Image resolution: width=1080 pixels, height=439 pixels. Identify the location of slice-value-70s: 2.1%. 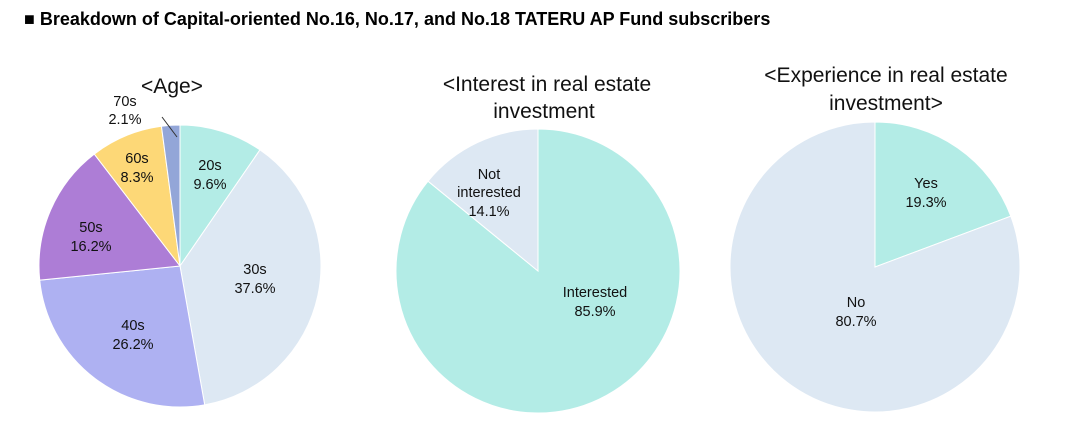
(124, 120).